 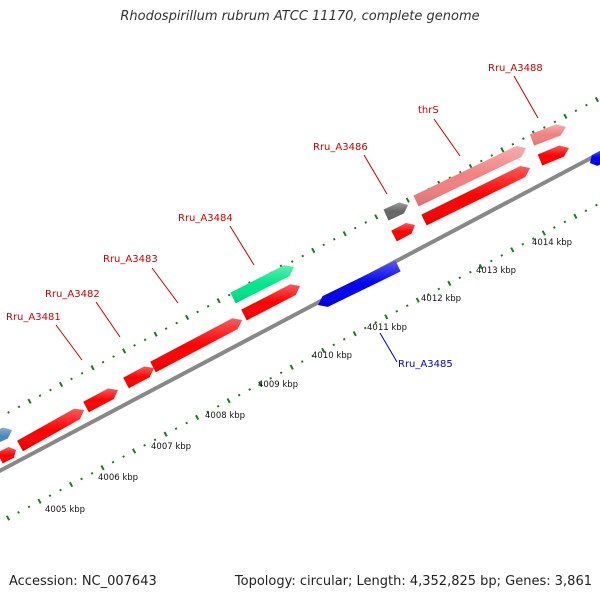 I want to click on scale-label-4011: 4011 kbp, so click(x=387, y=328).